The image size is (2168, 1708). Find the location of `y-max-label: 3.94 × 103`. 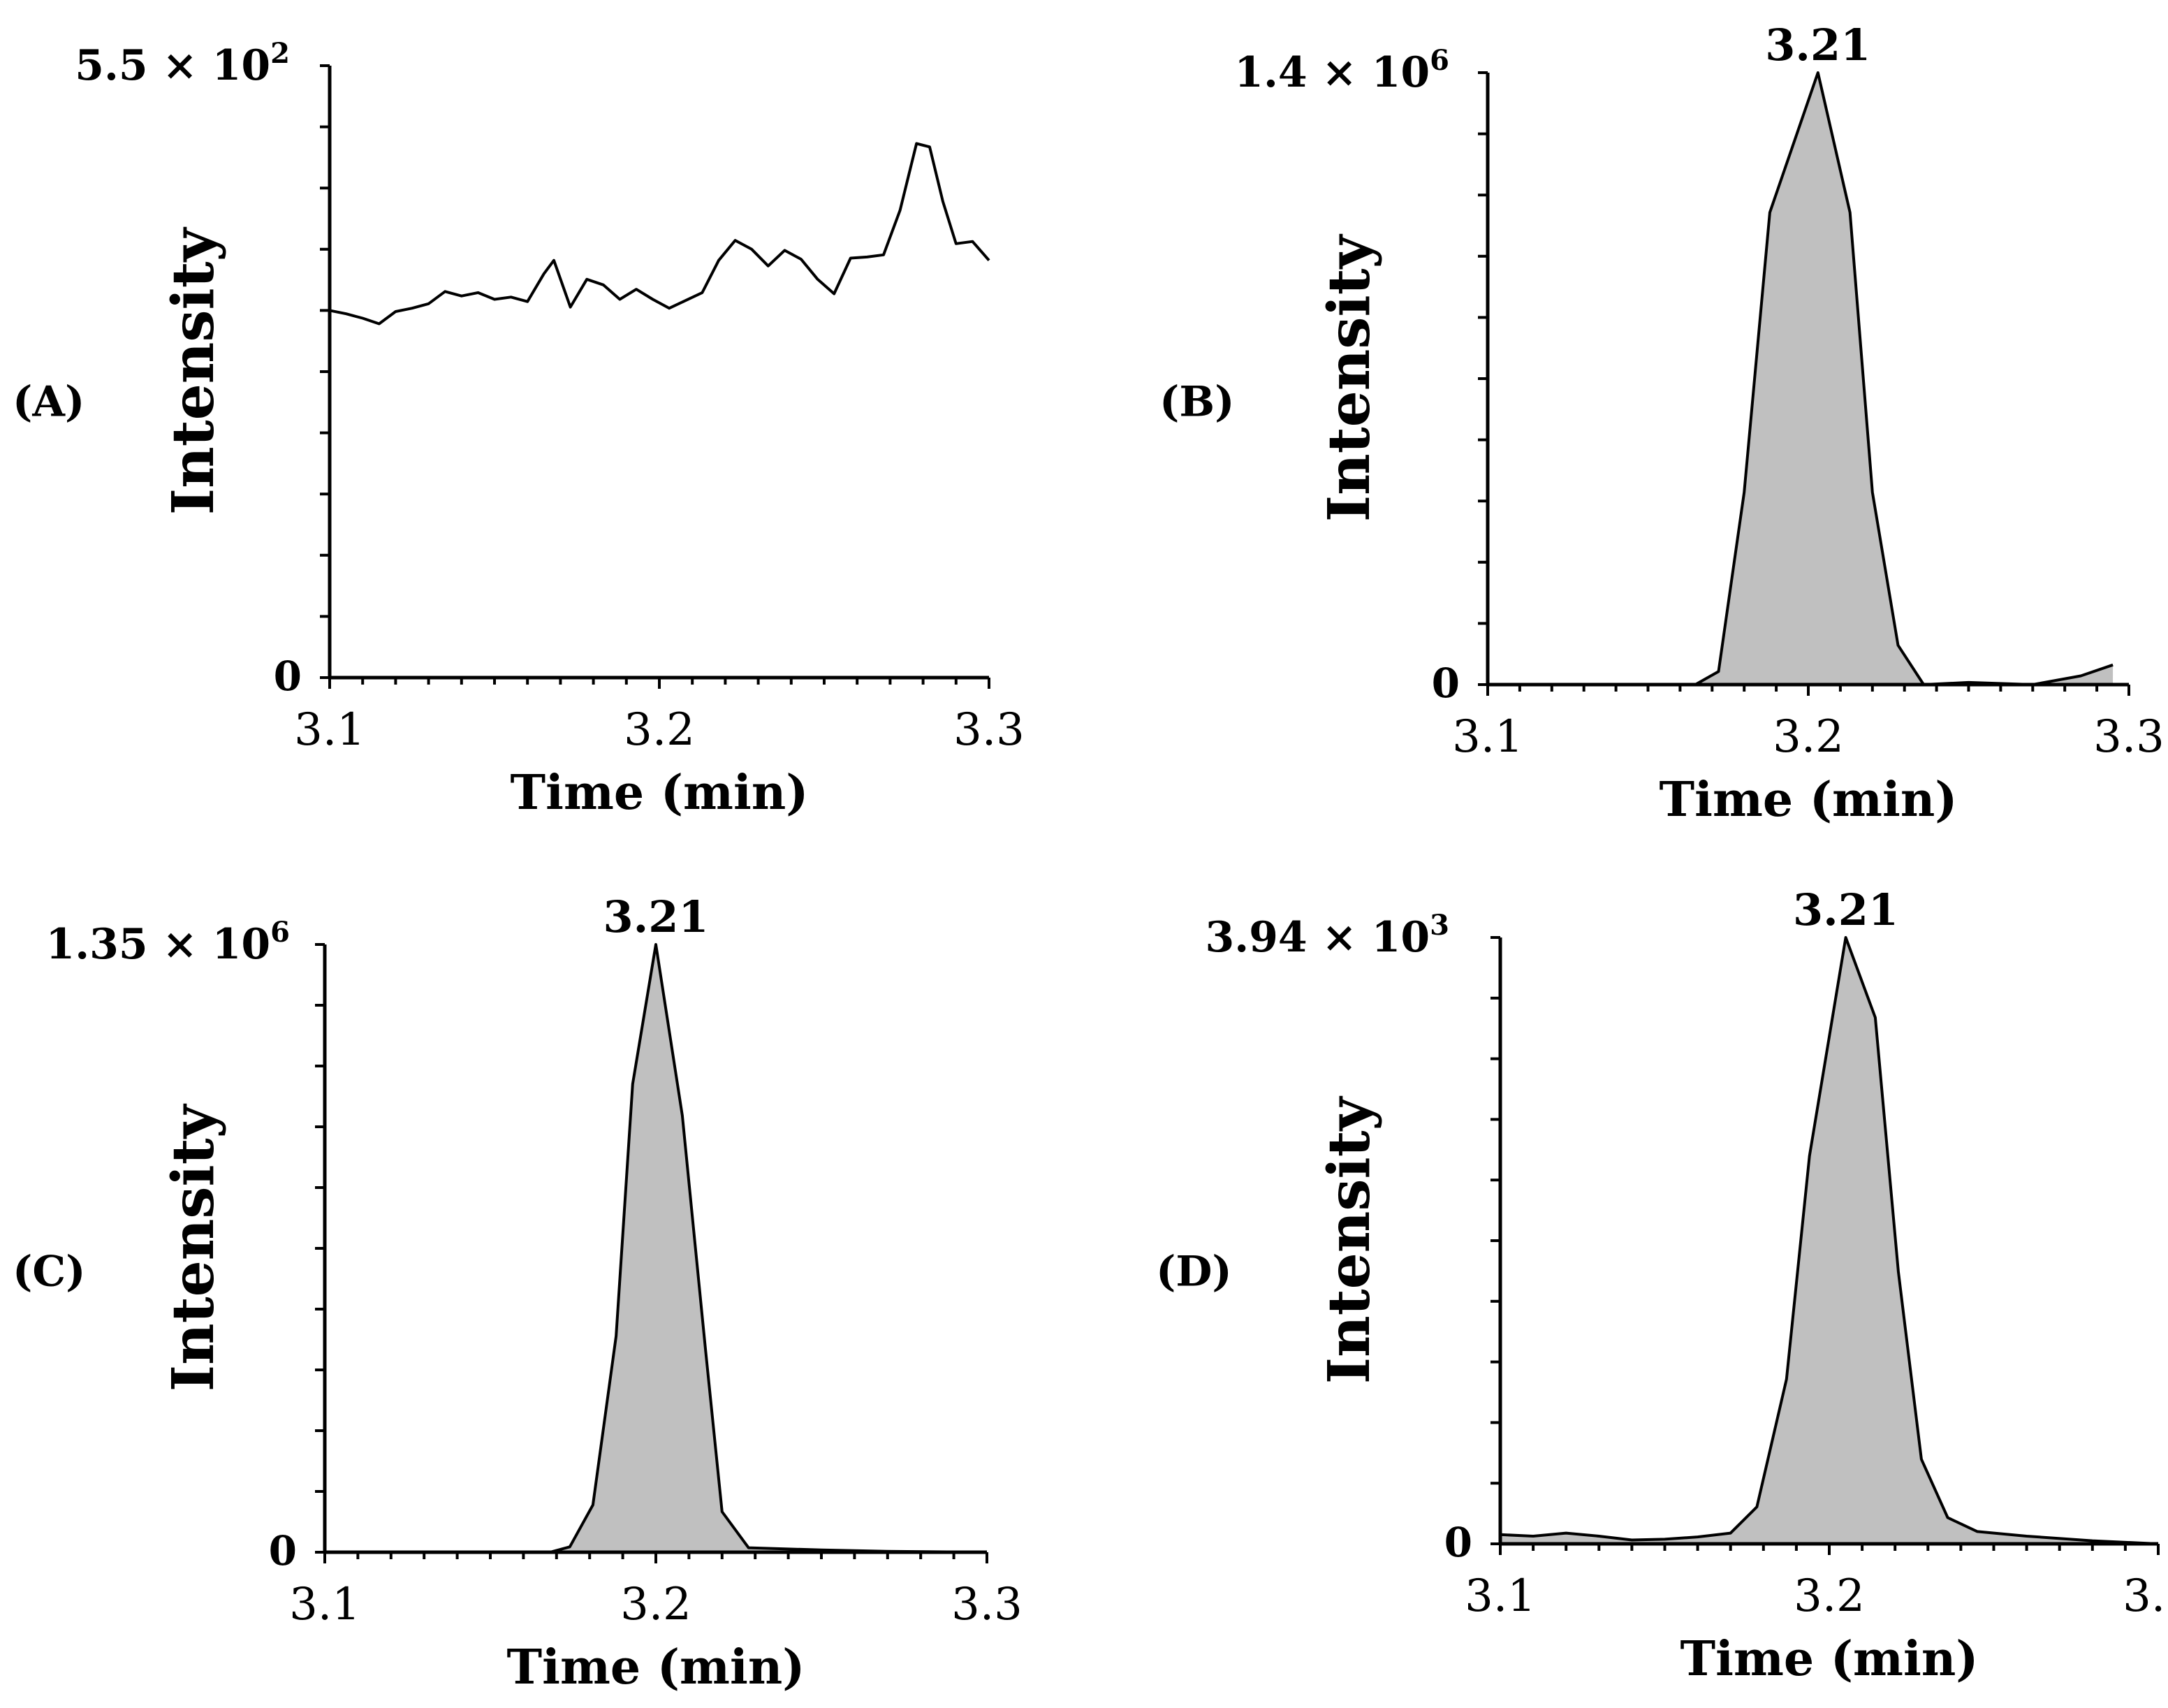

y-max-label: 3.94 × 103 is located at coordinates (1327, 935).